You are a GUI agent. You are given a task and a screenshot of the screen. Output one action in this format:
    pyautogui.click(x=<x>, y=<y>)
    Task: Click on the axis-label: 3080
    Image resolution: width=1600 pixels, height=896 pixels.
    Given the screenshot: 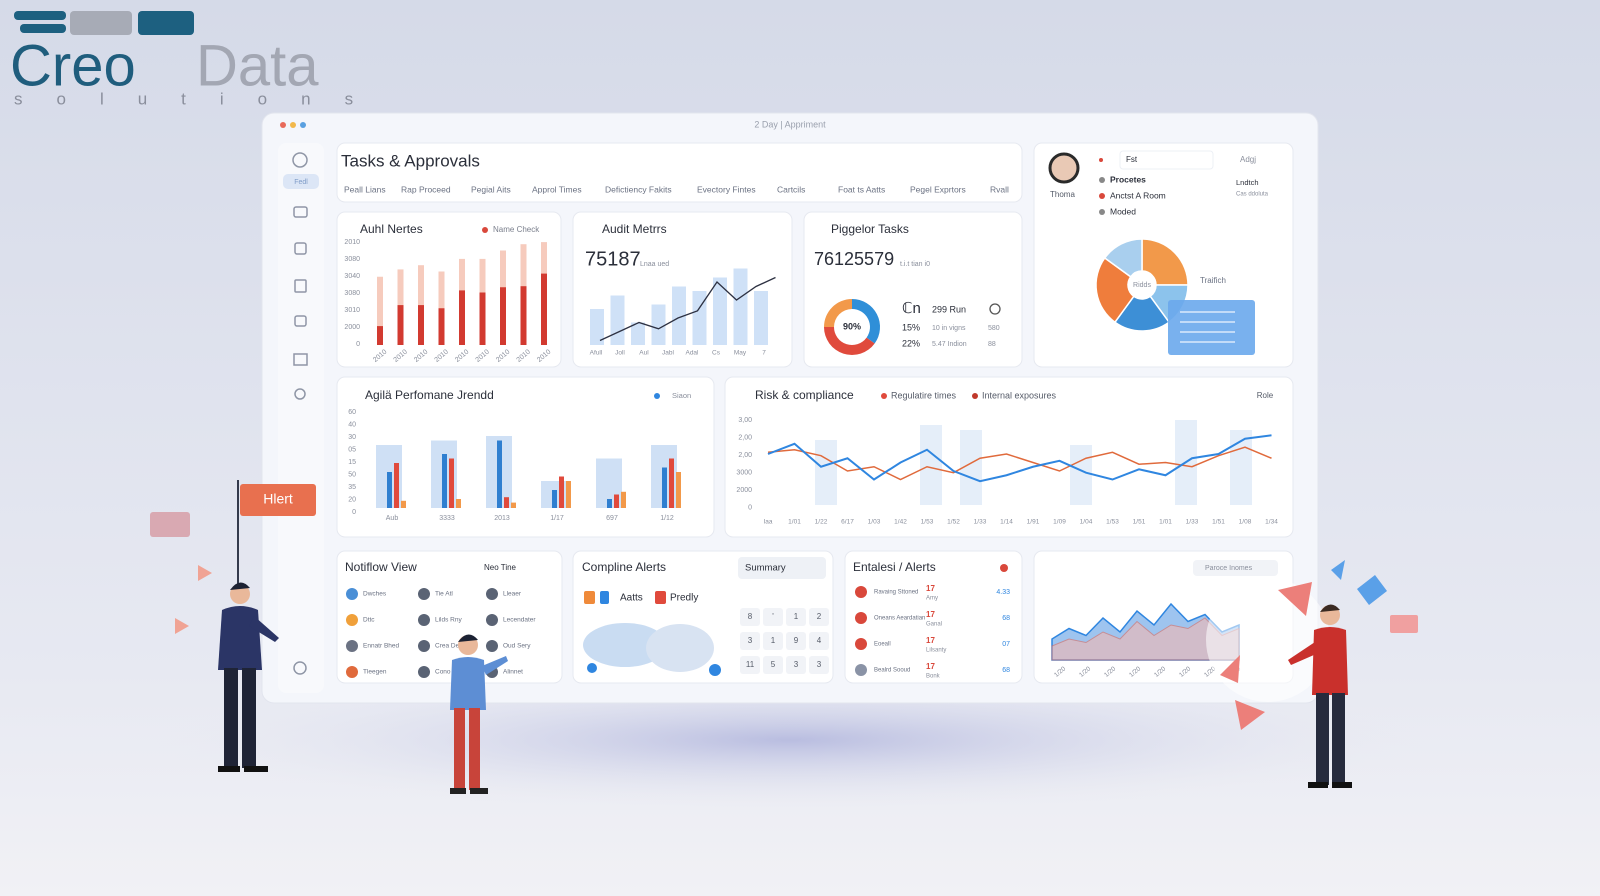 What is the action you would take?
    pyautogui.click(x=352, y=259)
    